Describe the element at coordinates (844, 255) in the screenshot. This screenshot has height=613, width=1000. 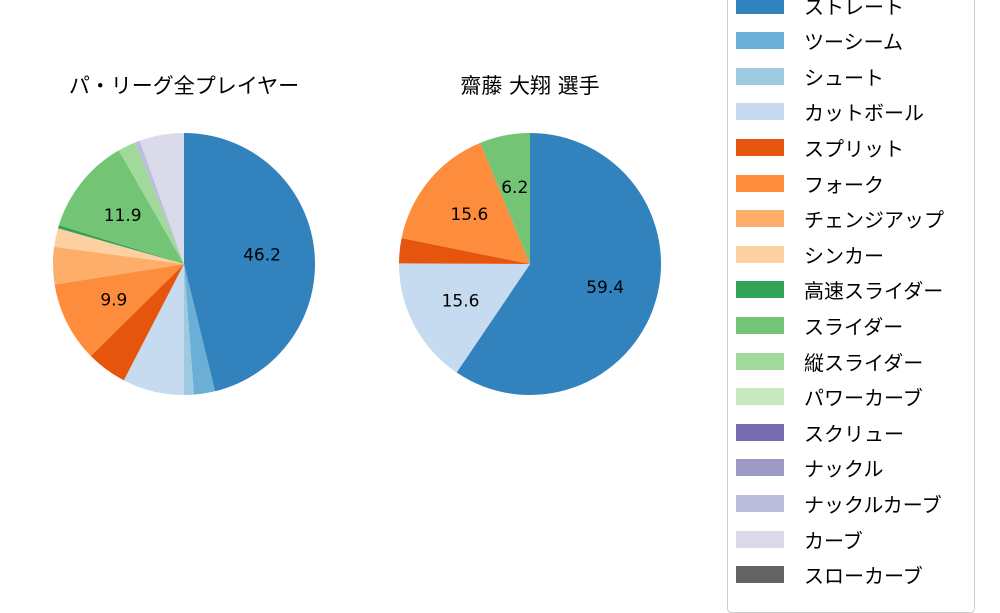
I see `legend-label: シンカー` at that location.